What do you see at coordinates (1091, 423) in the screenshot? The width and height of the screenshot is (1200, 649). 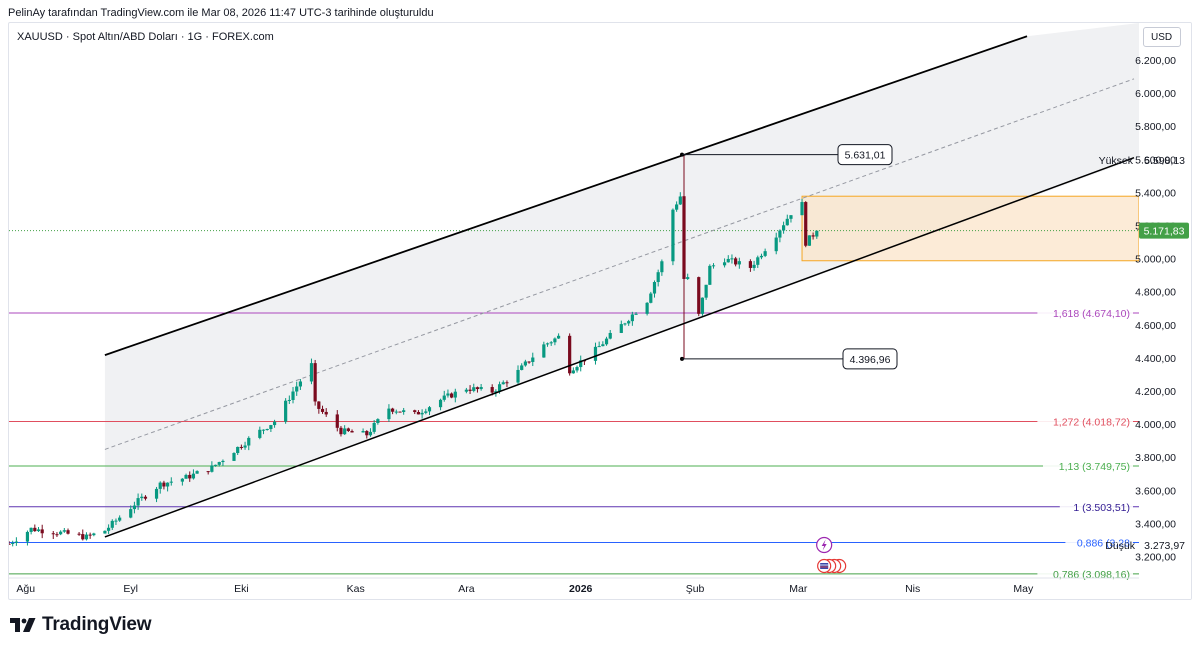 I see `fib-label: 1,272 (4.018,72)` at bounding box center [1091, 423].